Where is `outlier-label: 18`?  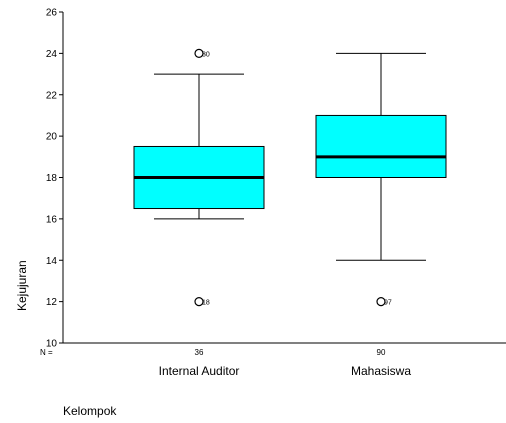 outlier-label: 18 is located at coordinates (206, 303).